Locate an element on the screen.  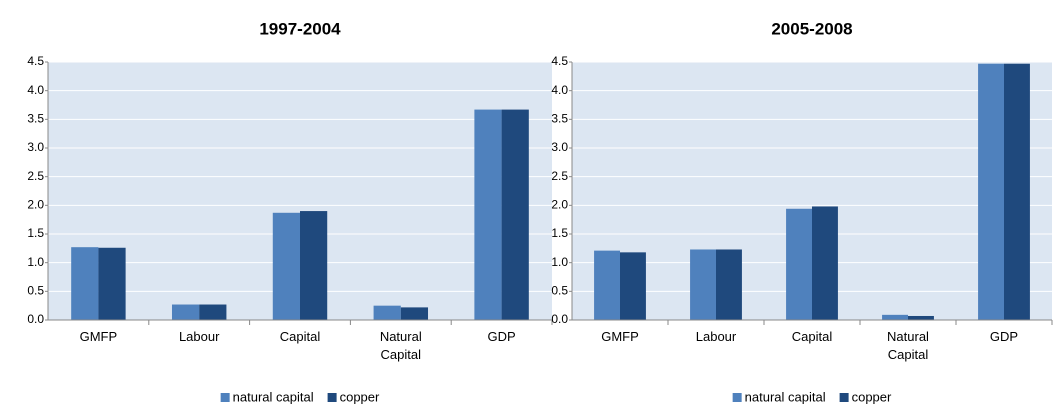
chart-title: 2005-2008 is located at coordinates (811, 28).